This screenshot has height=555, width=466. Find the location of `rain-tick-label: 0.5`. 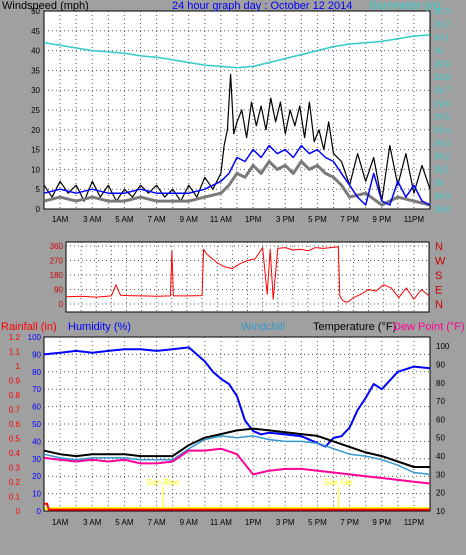

rain-tick-label: 0.5 is located at coordinates (15, 439).